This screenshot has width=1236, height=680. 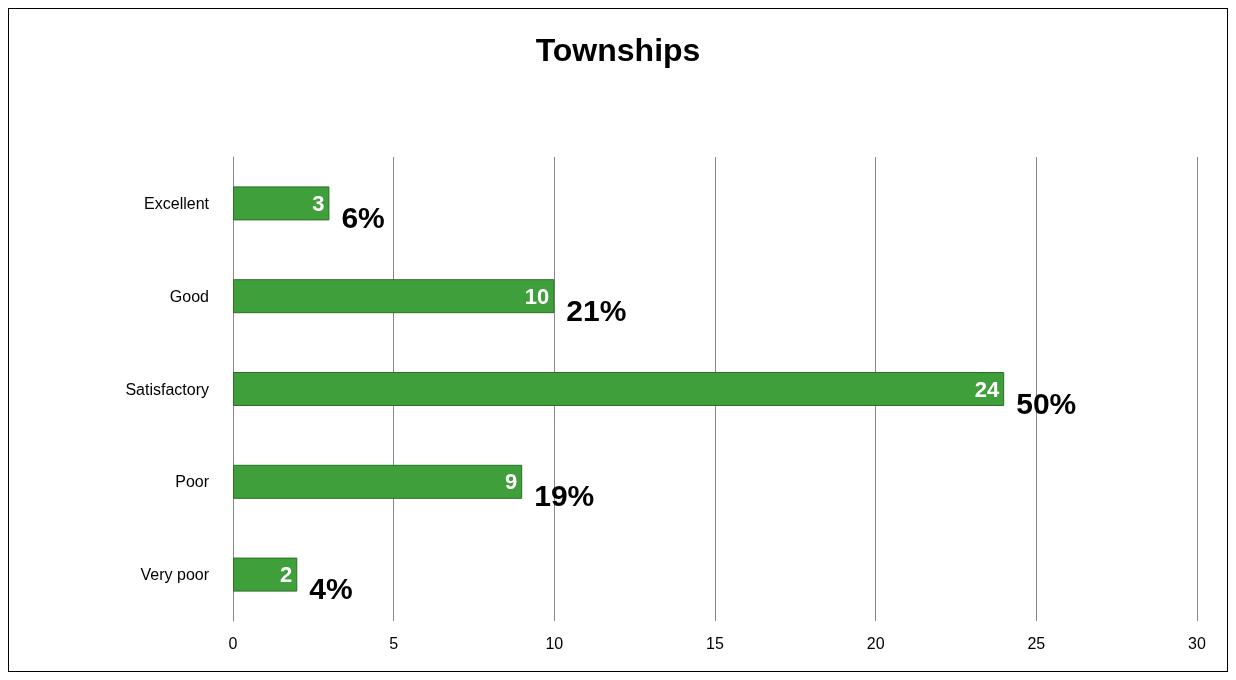 What do you see at coordinates (167, 389) in the screenshot?
I see `y-tick-label: Satisfactory` at bounding box center [167, 389].